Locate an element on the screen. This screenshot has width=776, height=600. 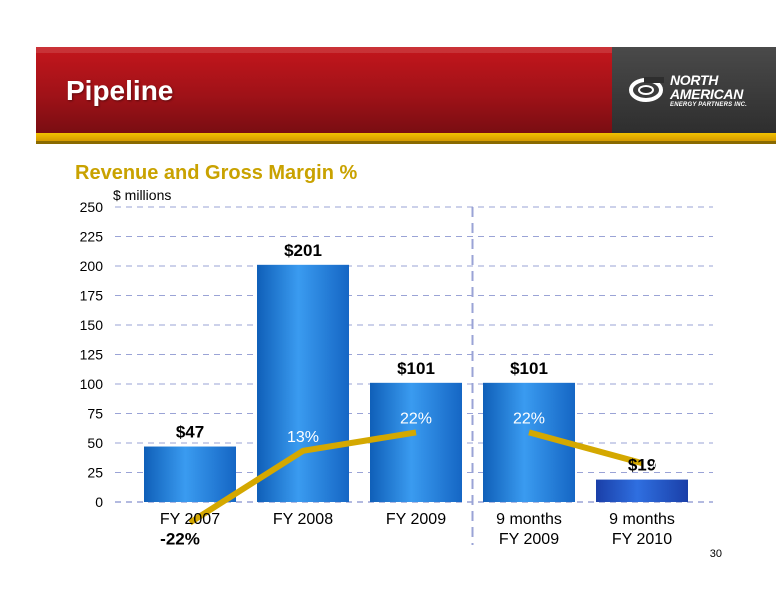
y-tick-label: 75 is located at coordinates (95, 414).